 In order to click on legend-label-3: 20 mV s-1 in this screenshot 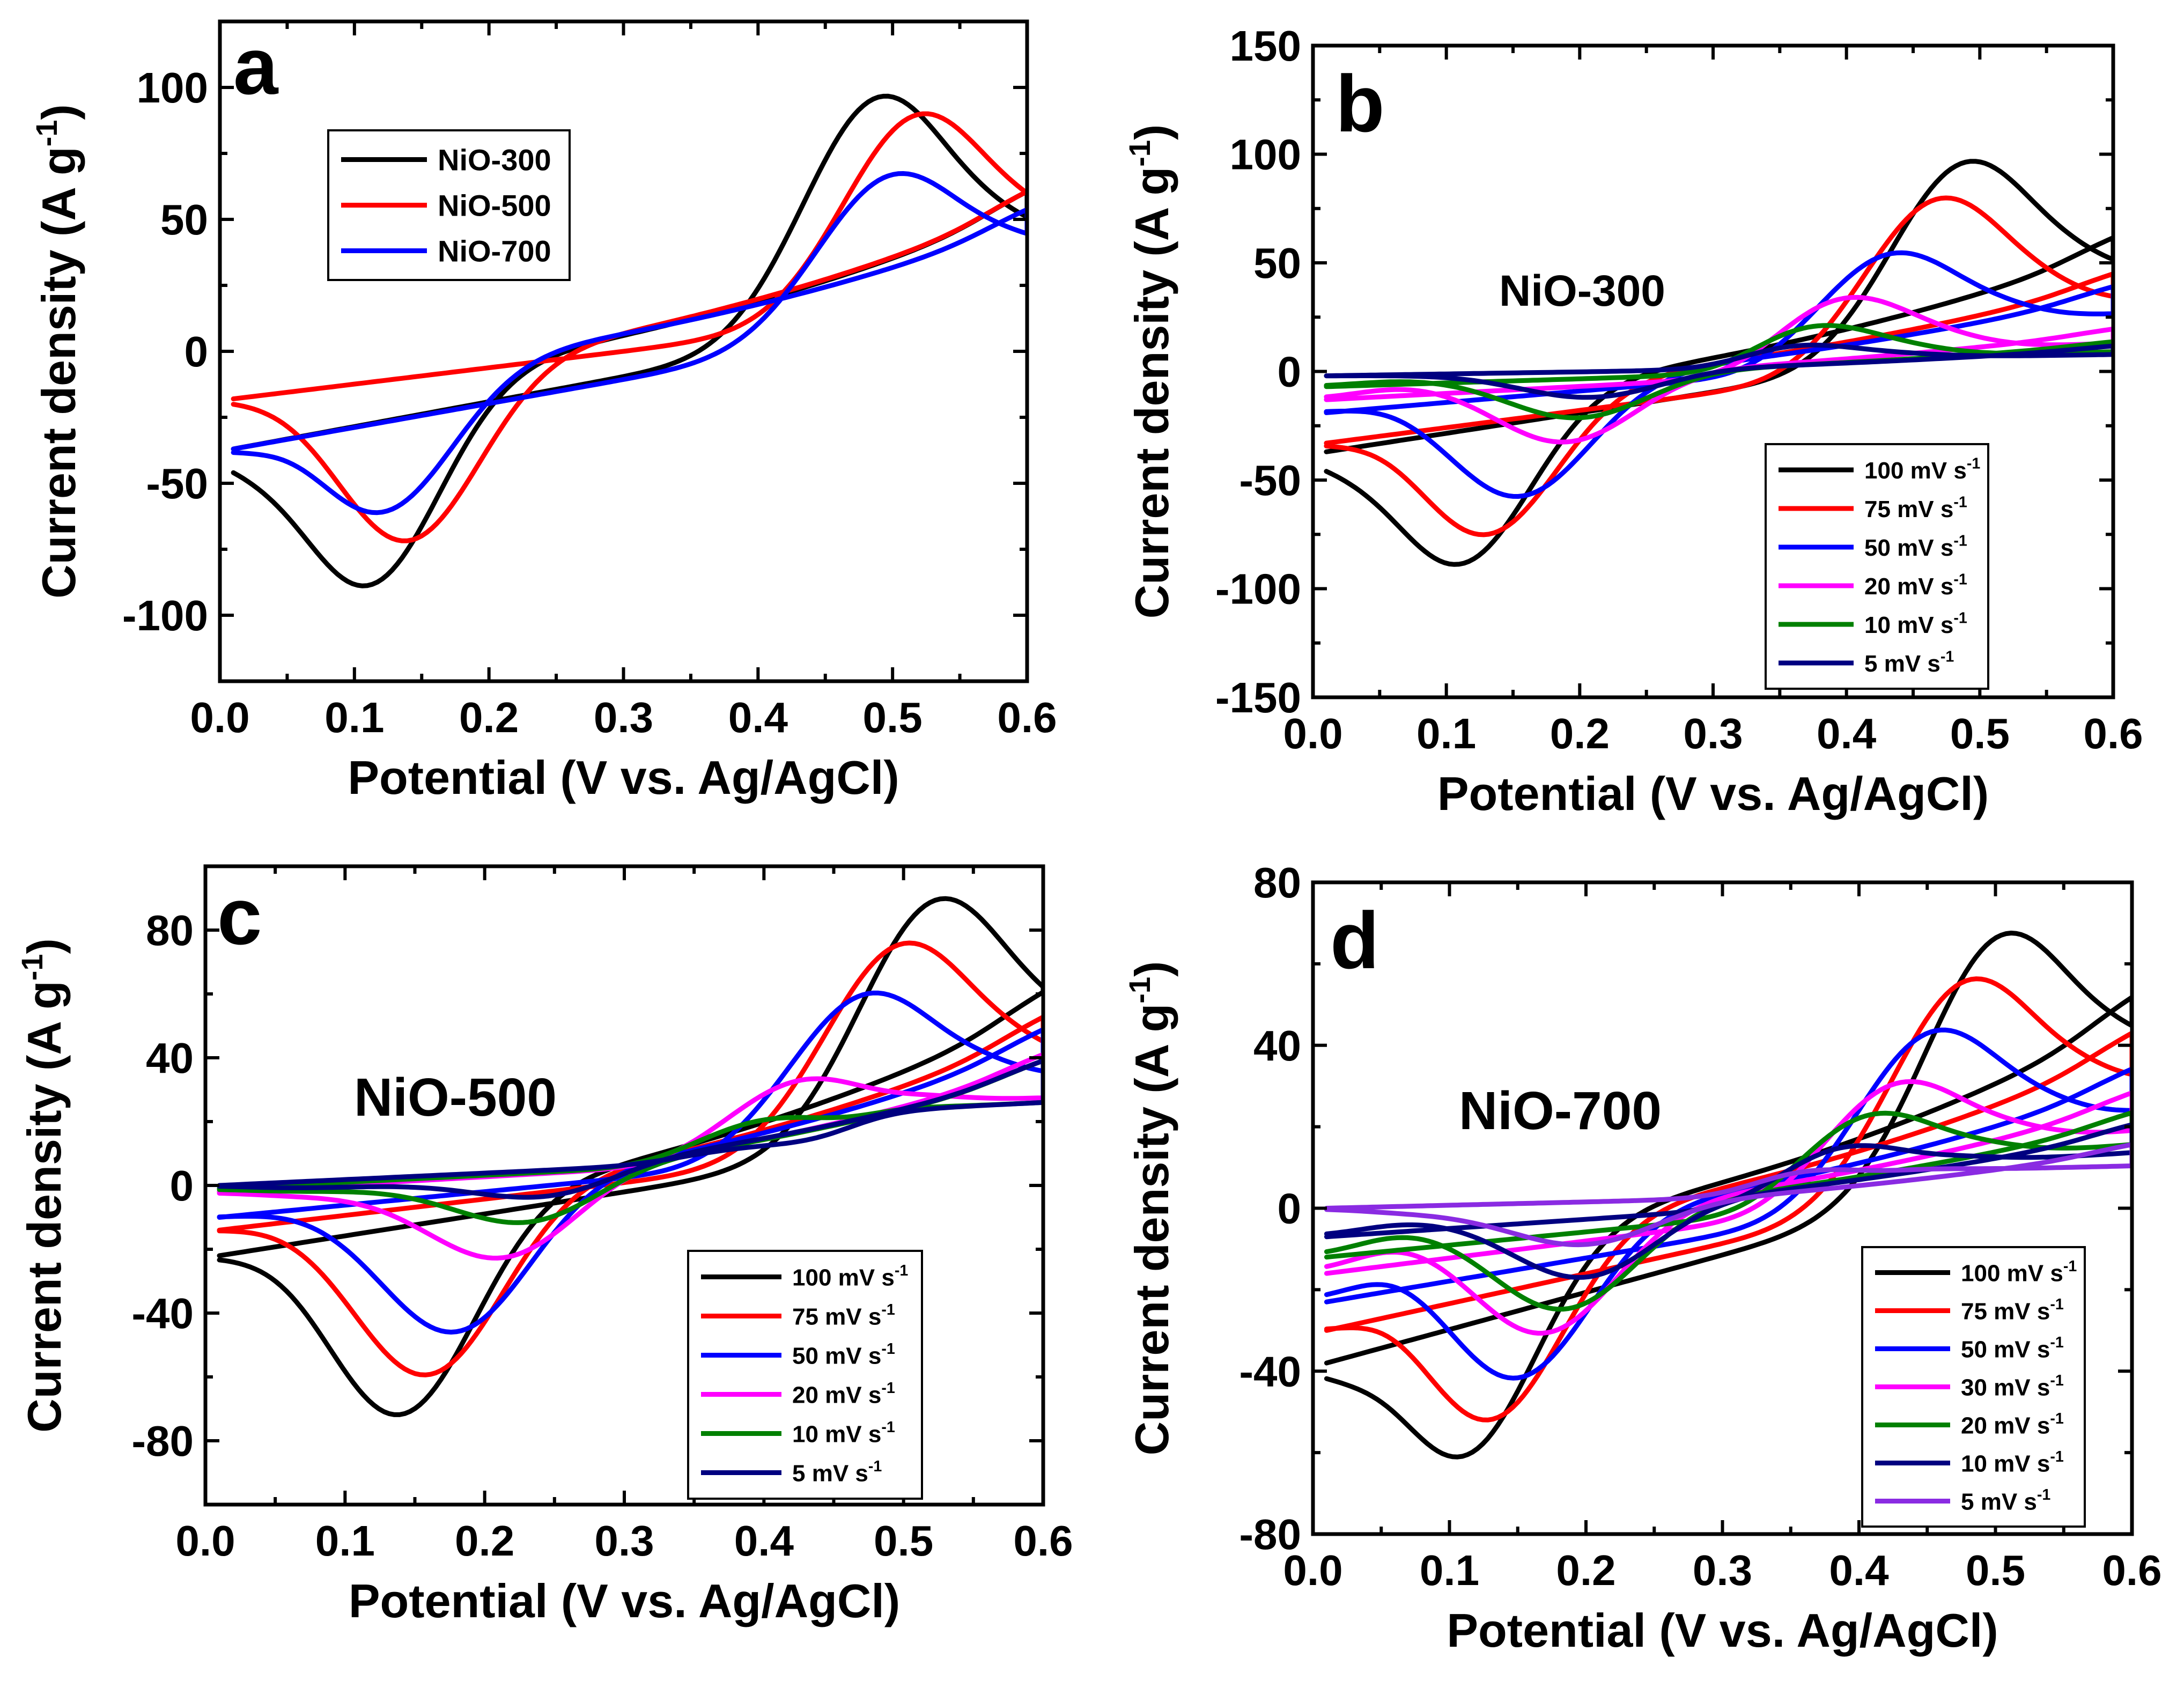, I will do `click(1916, 585)`.